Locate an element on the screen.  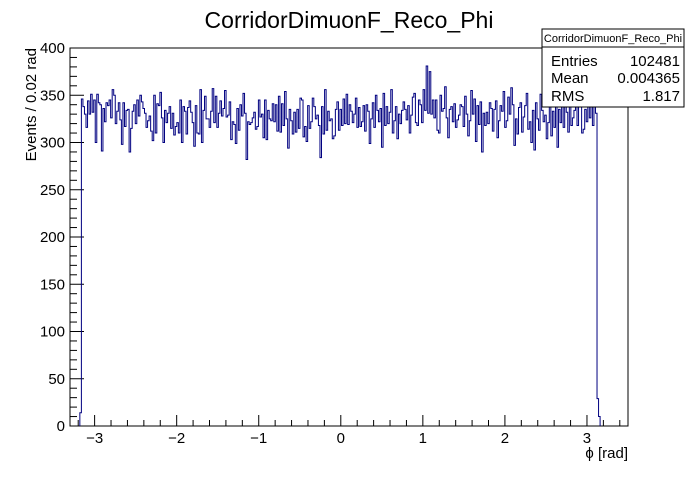
y-tick-label: 400 is located at coordinates (52, 48).